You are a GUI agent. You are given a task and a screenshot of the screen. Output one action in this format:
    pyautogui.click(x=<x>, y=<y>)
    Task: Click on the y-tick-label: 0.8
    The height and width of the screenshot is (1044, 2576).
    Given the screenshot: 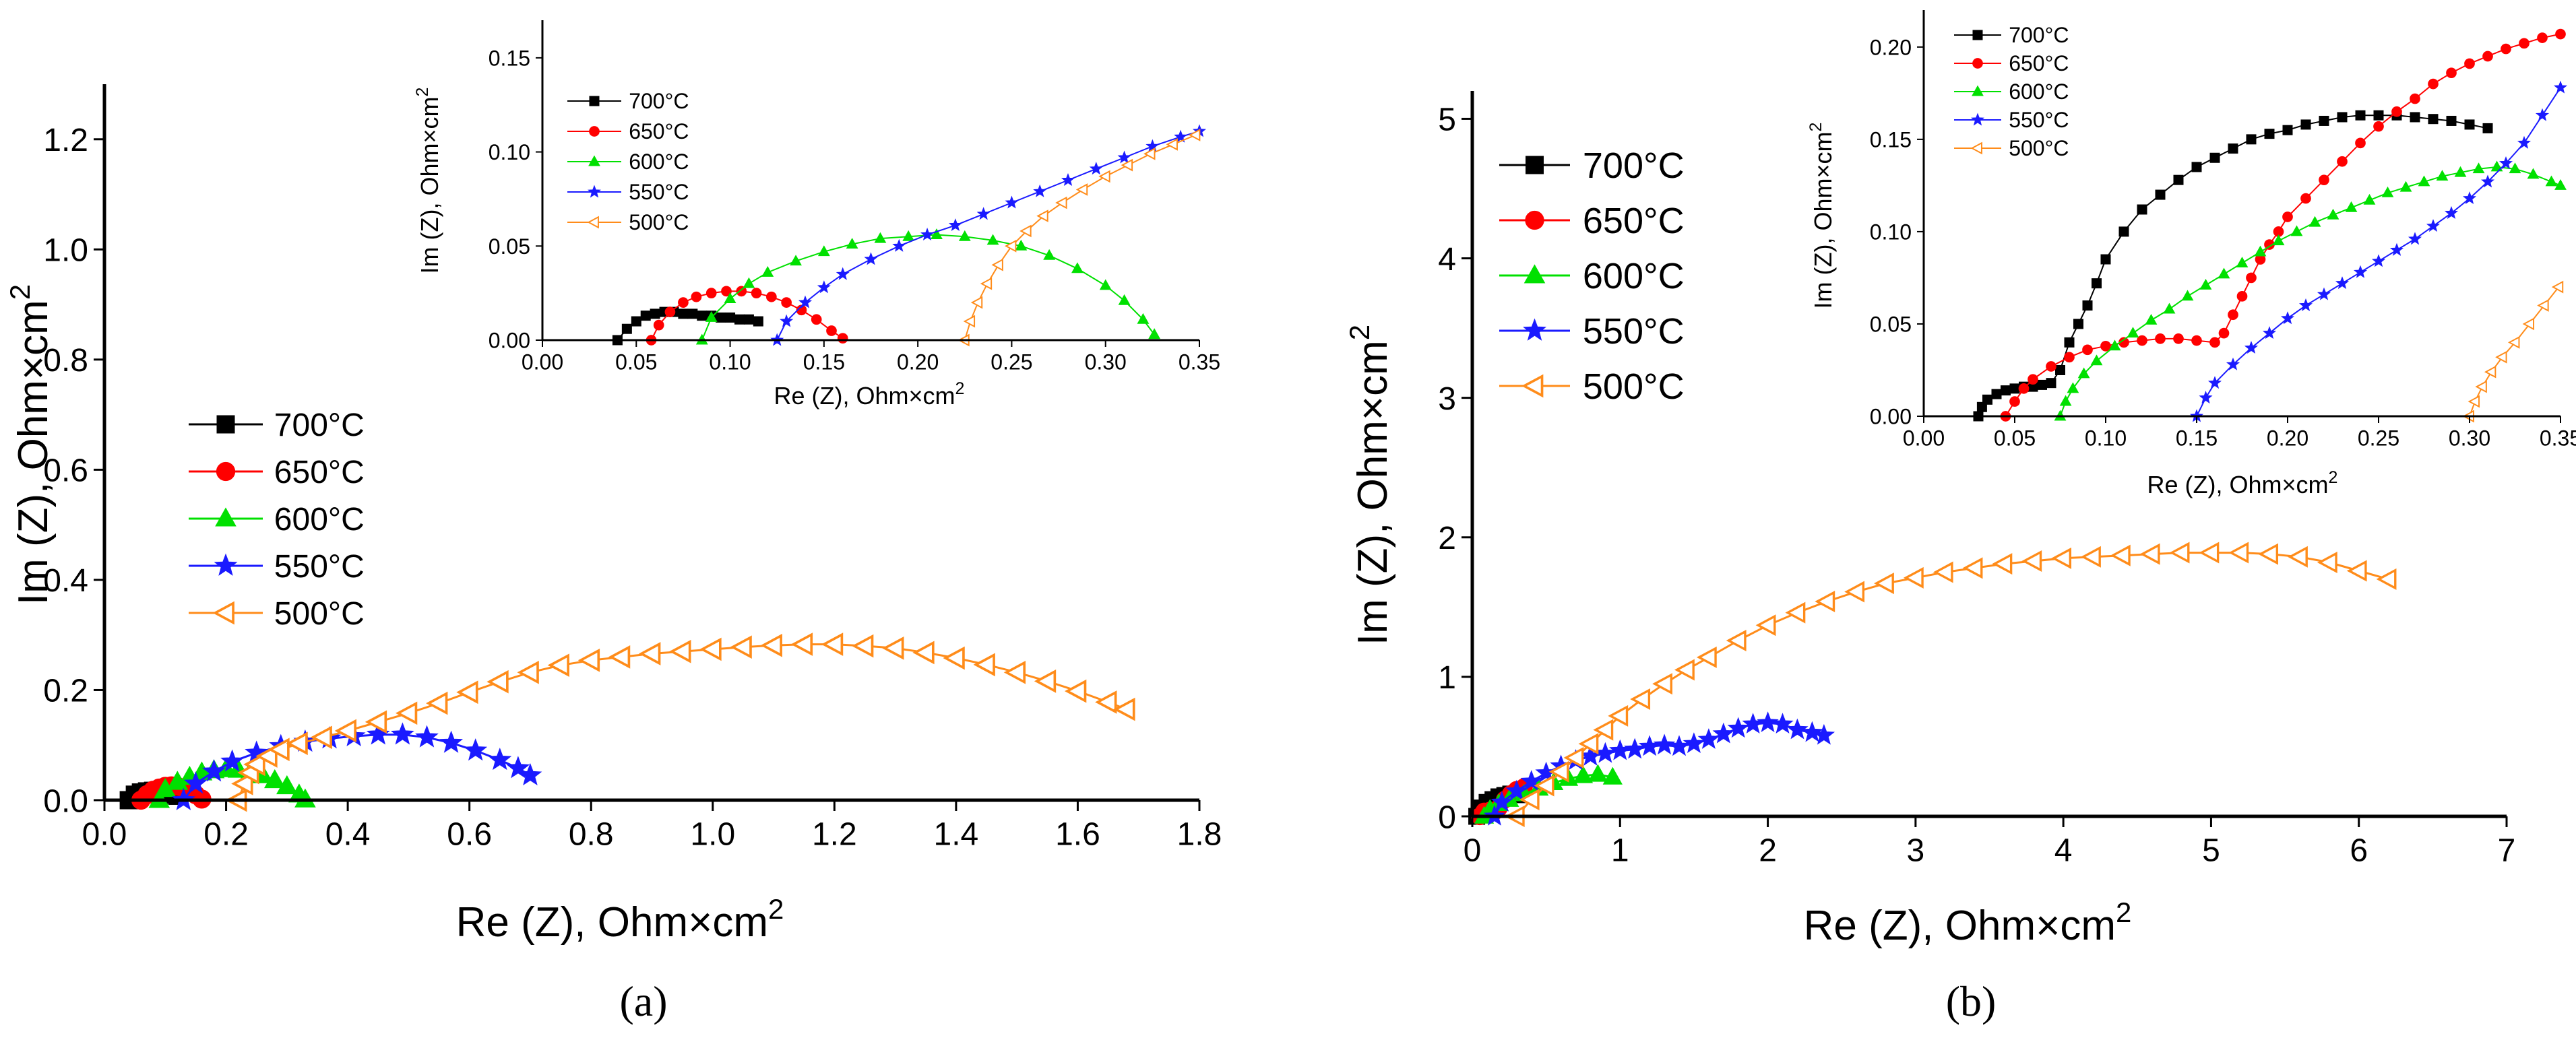 What is the action you would take?
    pyautogui.click(x=65, y=361)
    